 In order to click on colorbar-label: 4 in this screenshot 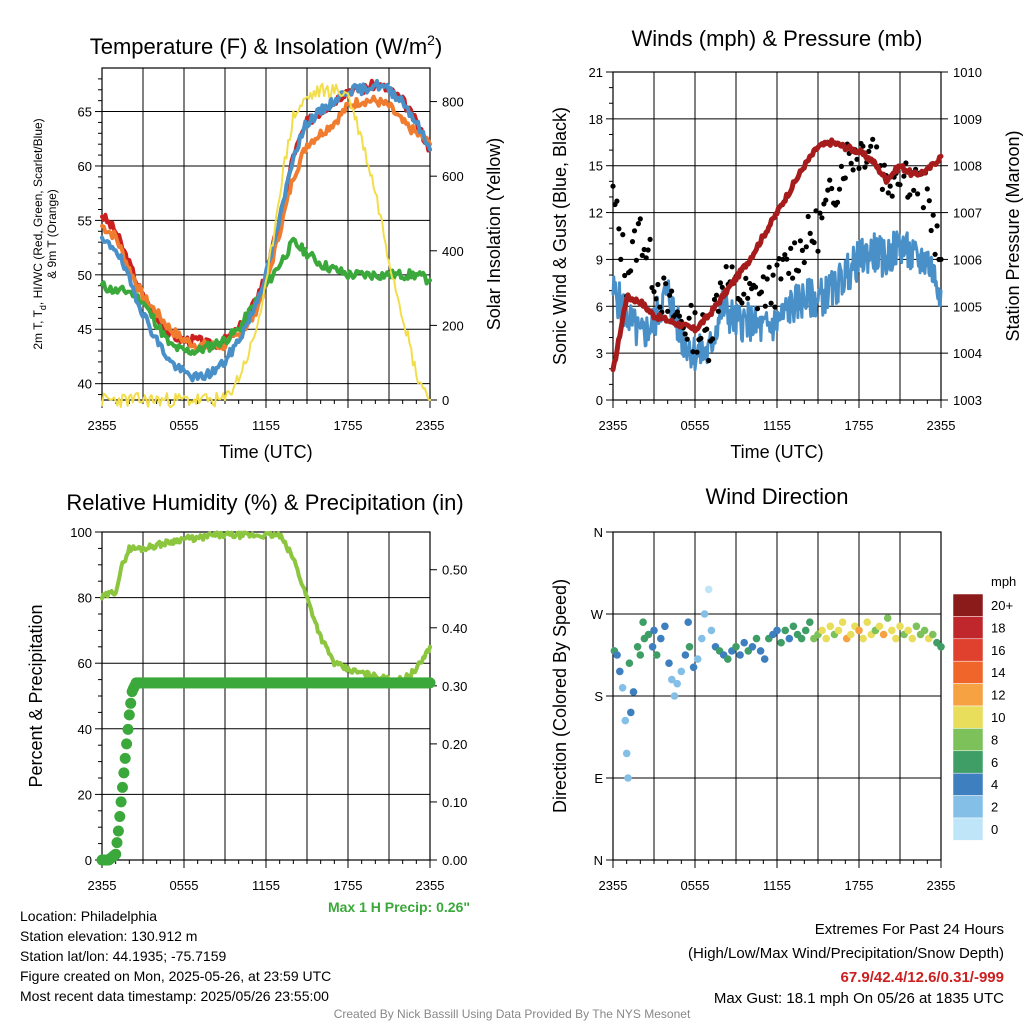, I will do `click(994, 784)`.